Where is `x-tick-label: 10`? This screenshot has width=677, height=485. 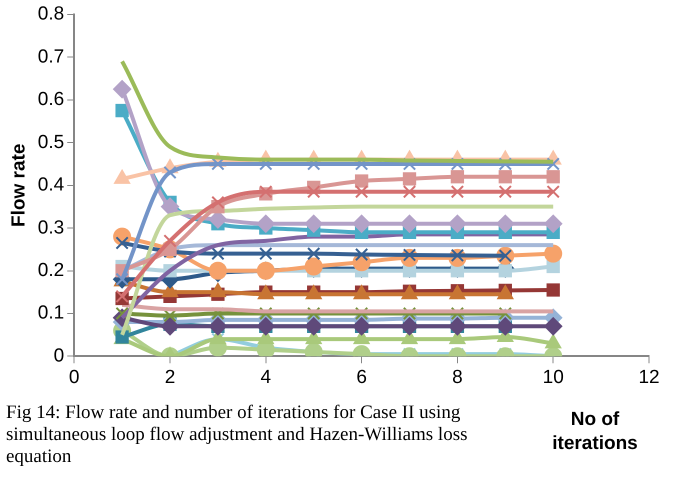
x-tick-label: 10 is located at coordinates (553, 377).